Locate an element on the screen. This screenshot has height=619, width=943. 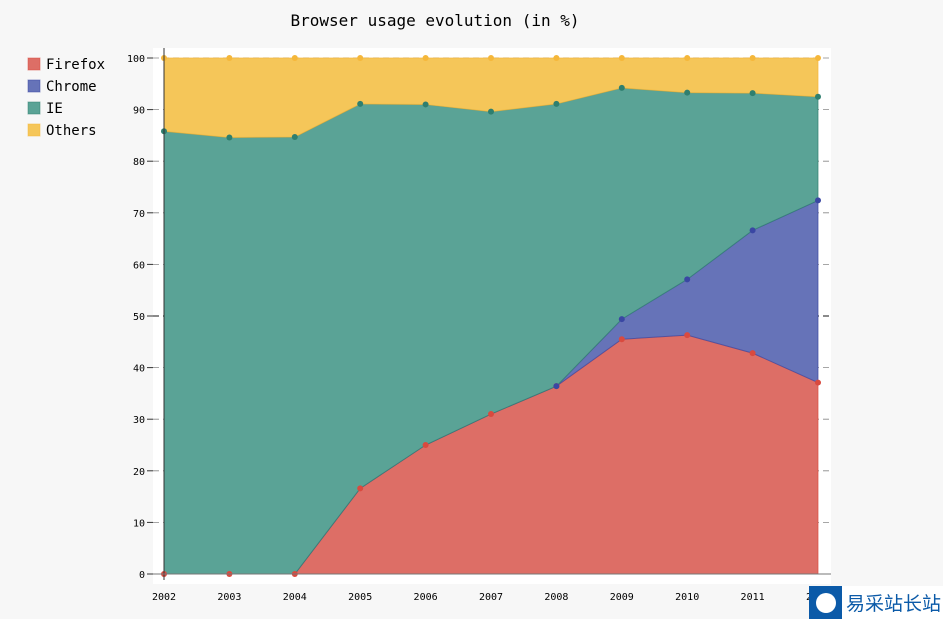
watermark-logo-icon is located at coordinates (825, 602).